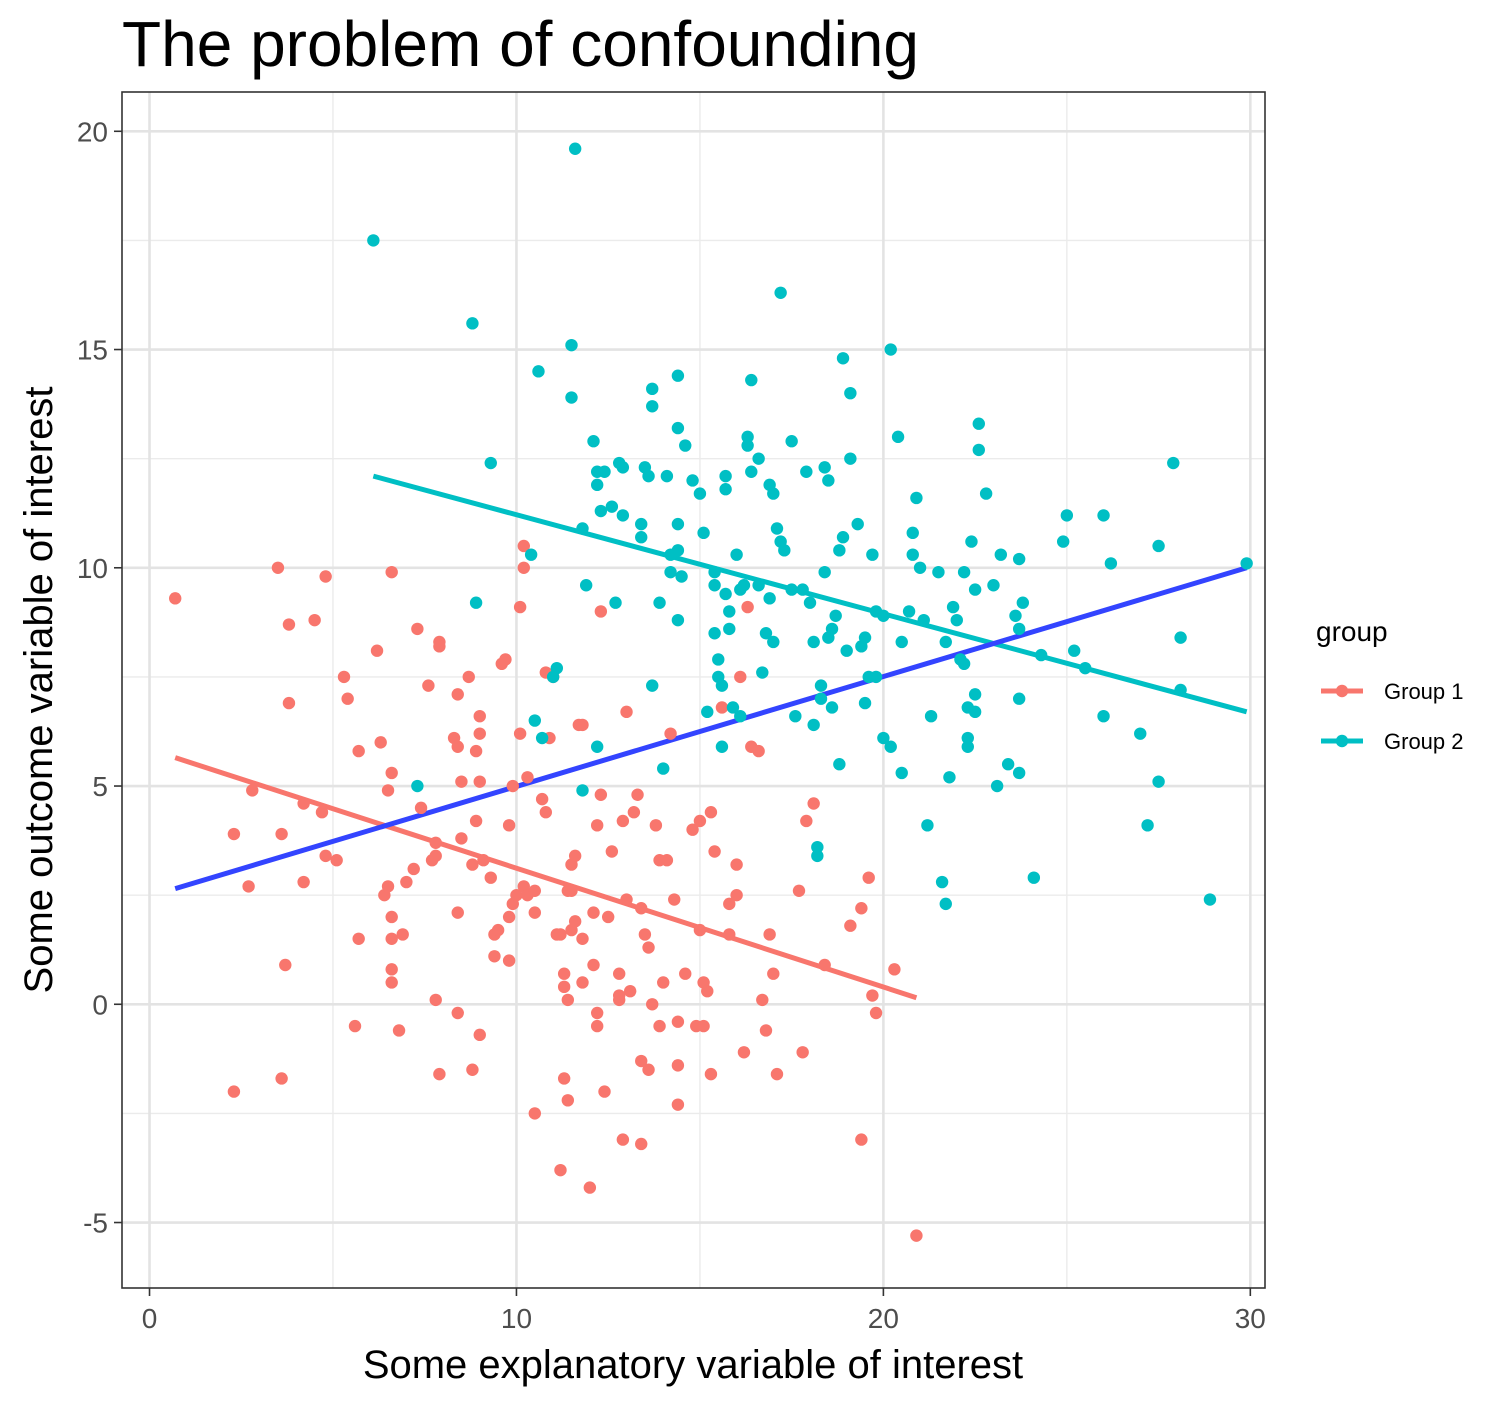  Describe the element at coordinates (1390, 685) in the screenshot. I see `legend: group Group 1 Group 2` at that location.